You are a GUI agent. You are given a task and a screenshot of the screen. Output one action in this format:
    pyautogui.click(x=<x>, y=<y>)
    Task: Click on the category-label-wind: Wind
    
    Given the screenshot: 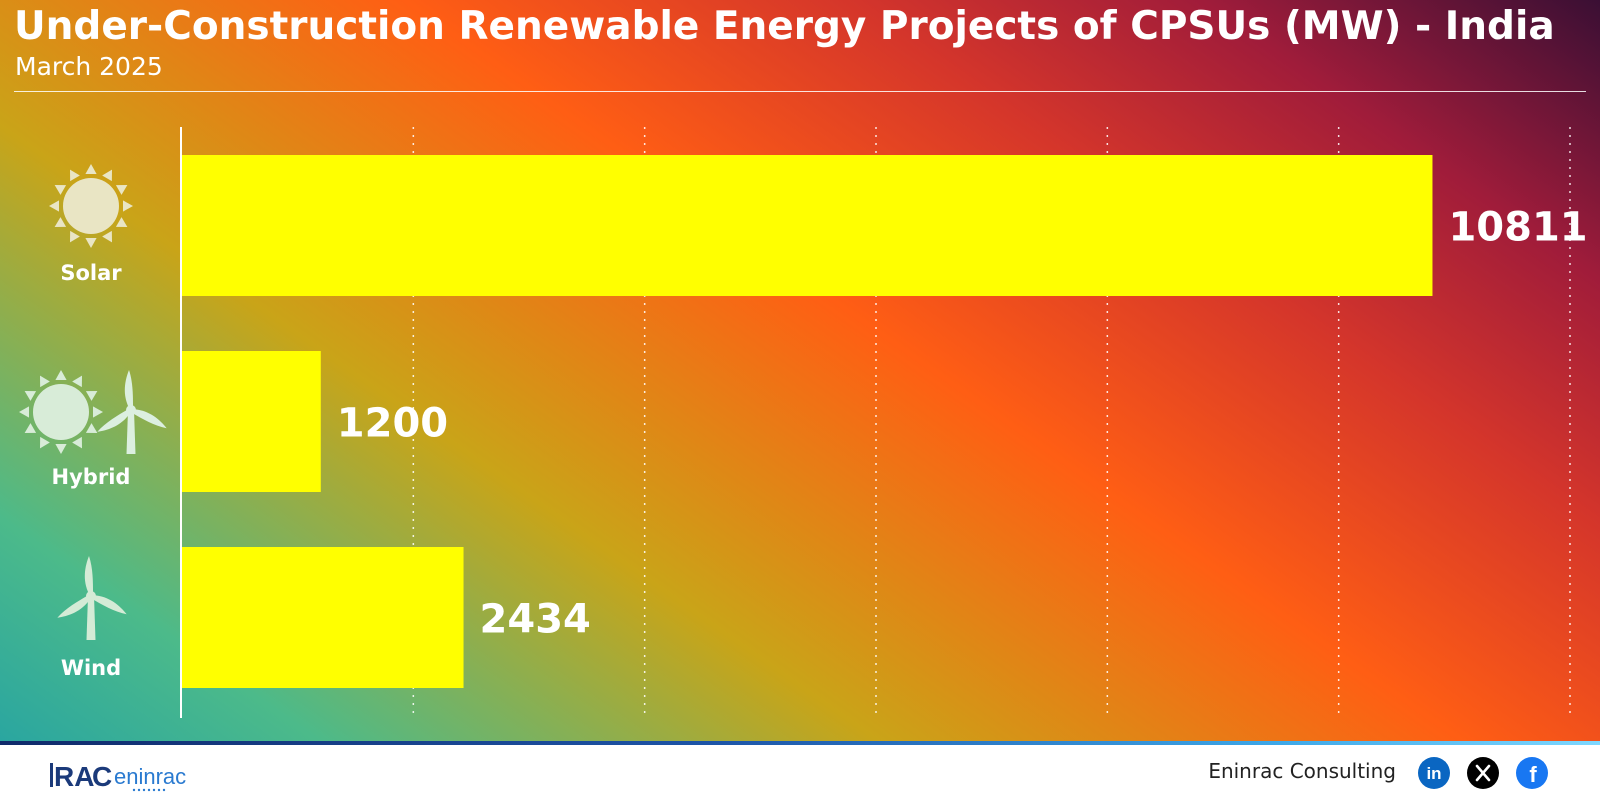 What is the action you would take?
    pyautogui.click(x=91, y=668)
    